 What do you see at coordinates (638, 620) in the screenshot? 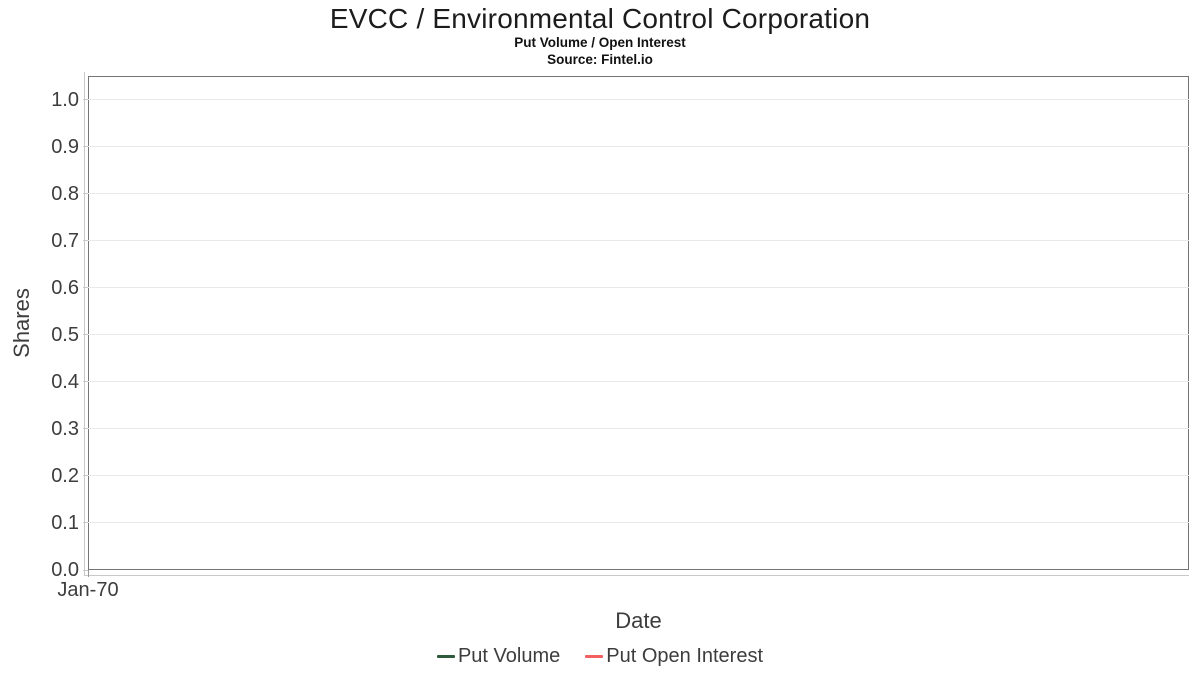
I see `x-axis-title: Date` at bounding box center [638, 620].